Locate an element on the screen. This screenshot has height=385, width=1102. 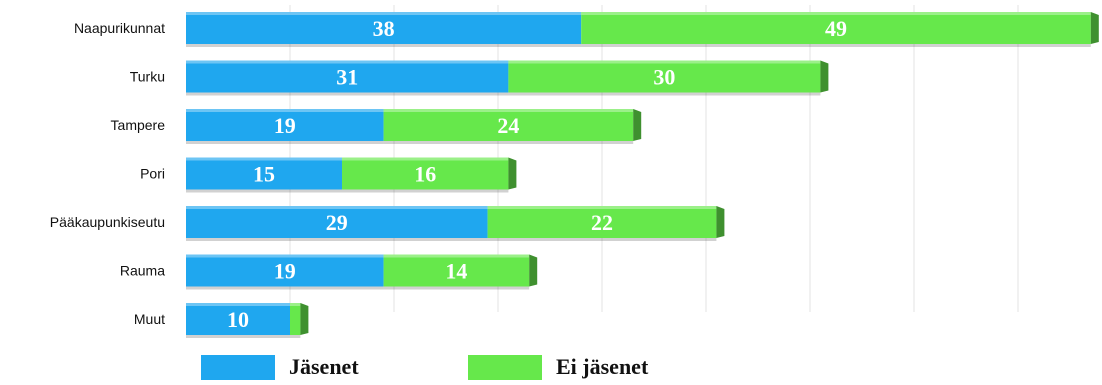
value-label: 15 is located at coordinates (264, 174).